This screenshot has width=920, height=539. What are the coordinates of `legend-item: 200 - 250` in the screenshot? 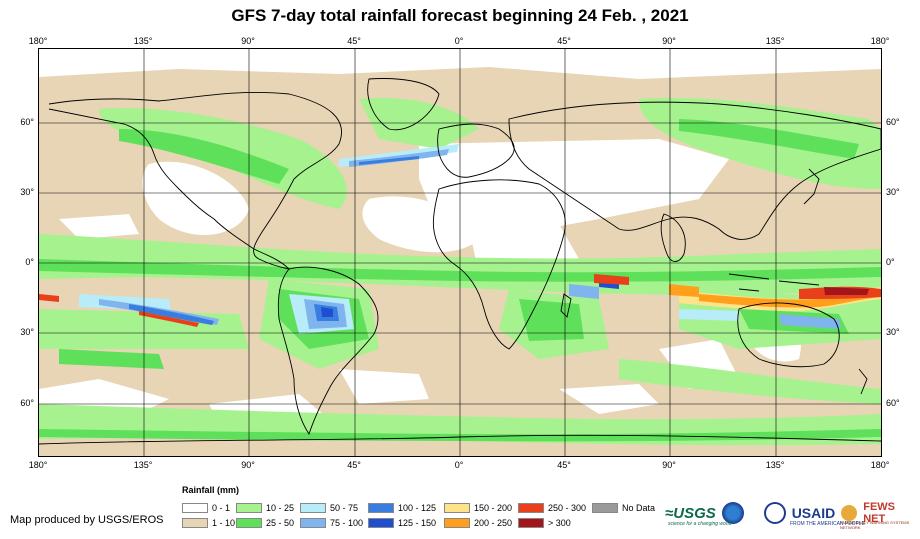 It's located at (478, 522).